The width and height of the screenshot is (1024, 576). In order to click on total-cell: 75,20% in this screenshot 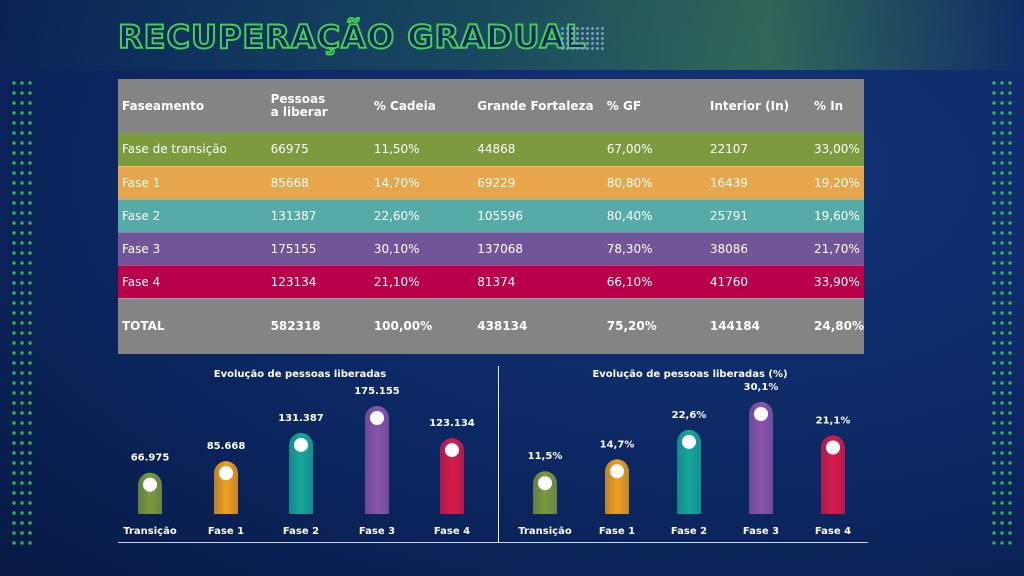, I will do `click(631, 326)`.